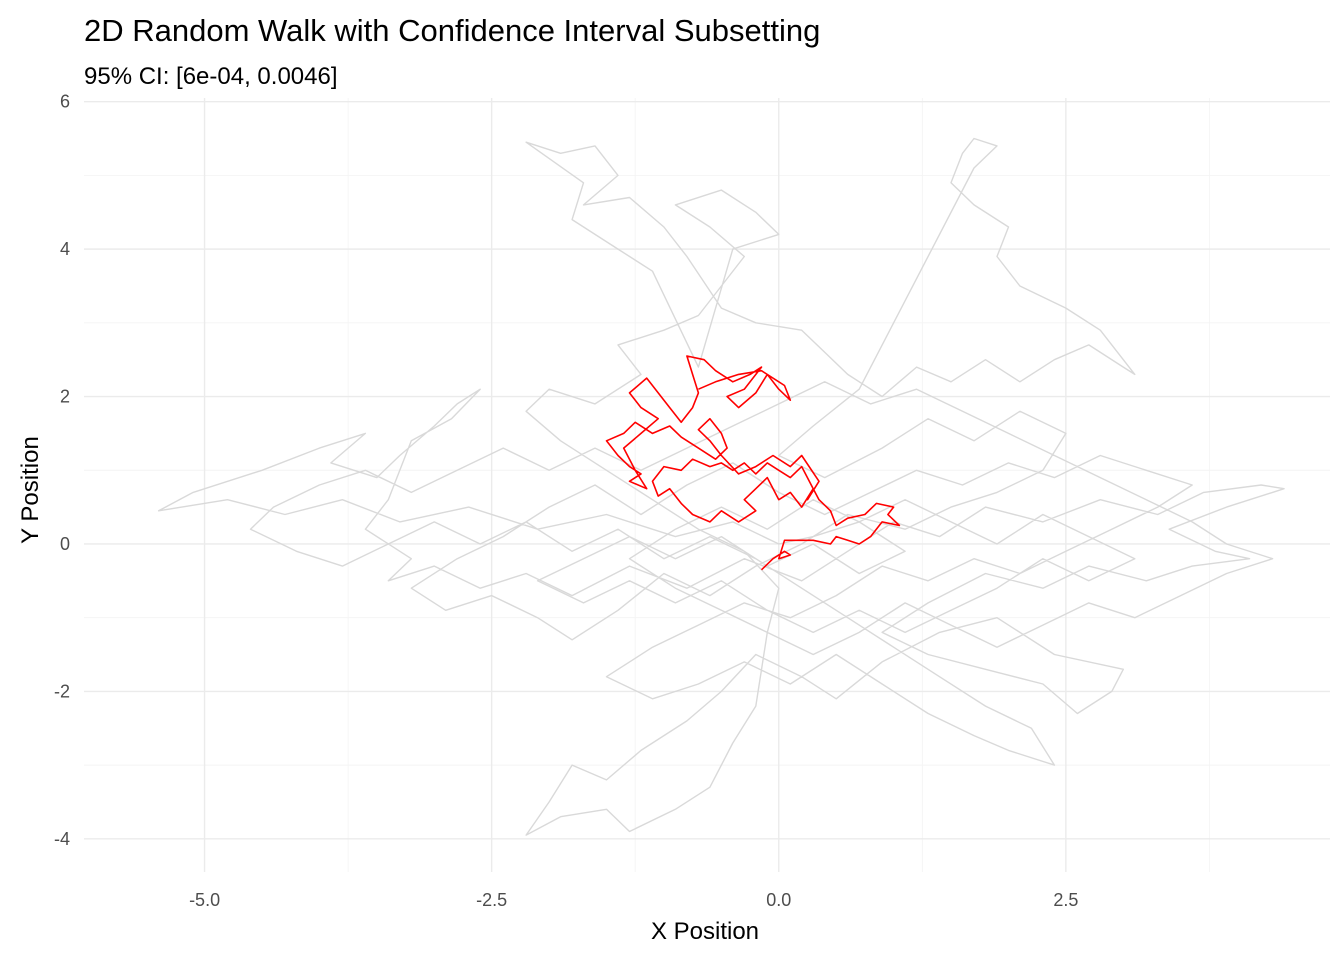 Image resolution: width=1344 pixels, height=960 pixels. What do you see at coordinates (62, 839) in the screenshot?
I see `y-tick-label: -4` at bounding box center [62, 839].